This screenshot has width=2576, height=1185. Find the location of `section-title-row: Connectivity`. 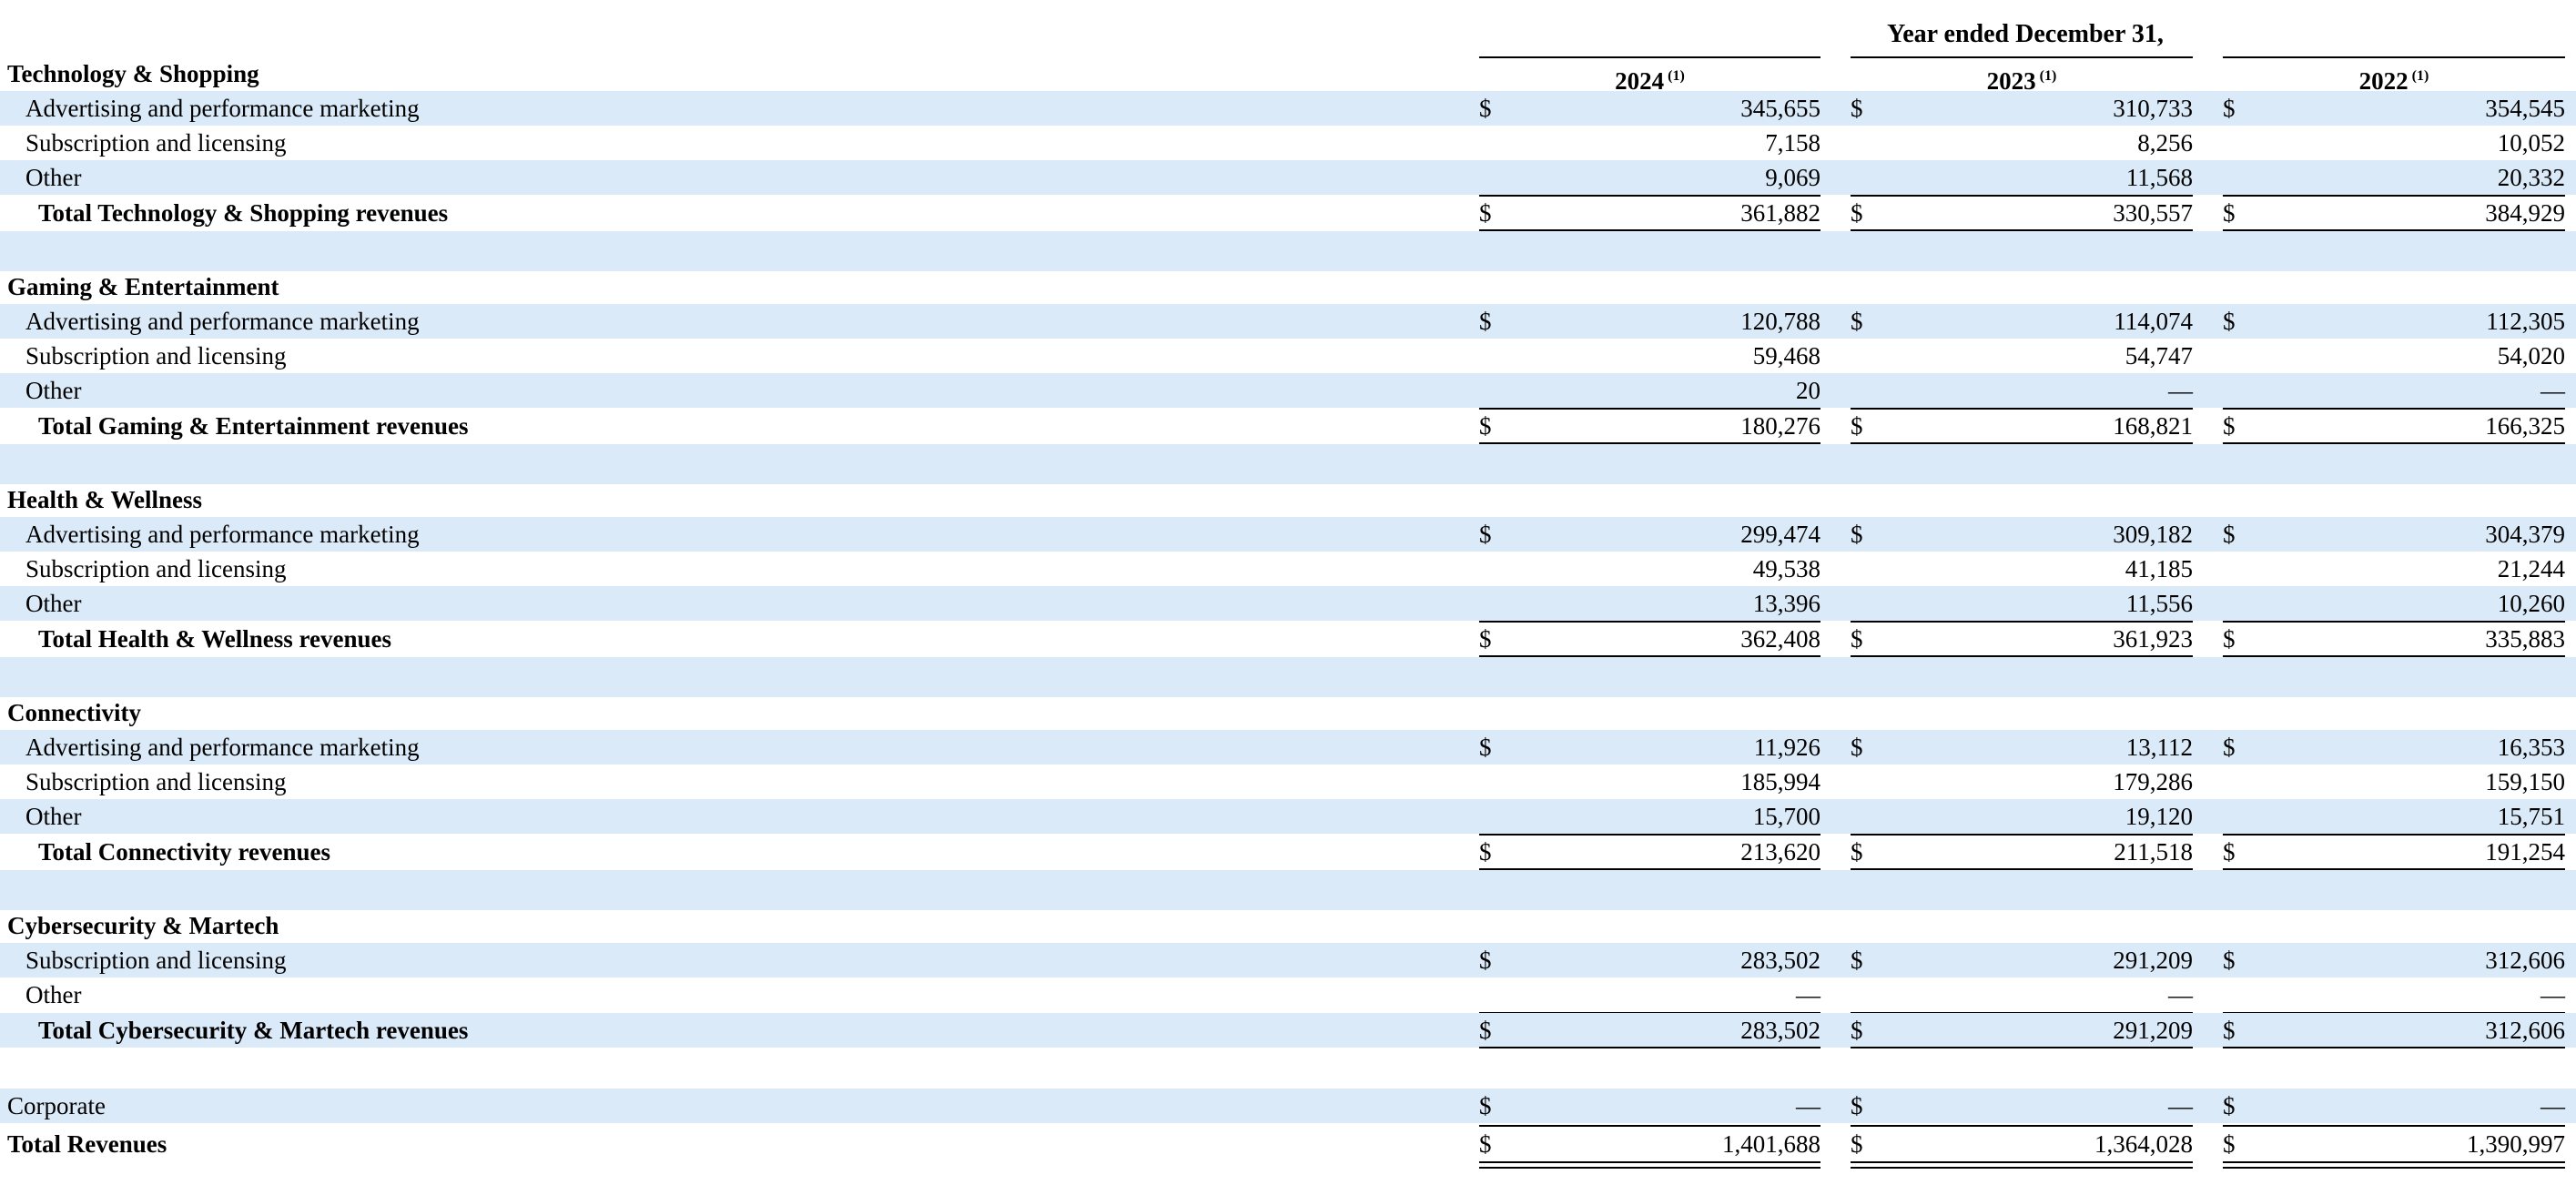

section-title-row: Connectivity is located at coordinates (1288, 712).